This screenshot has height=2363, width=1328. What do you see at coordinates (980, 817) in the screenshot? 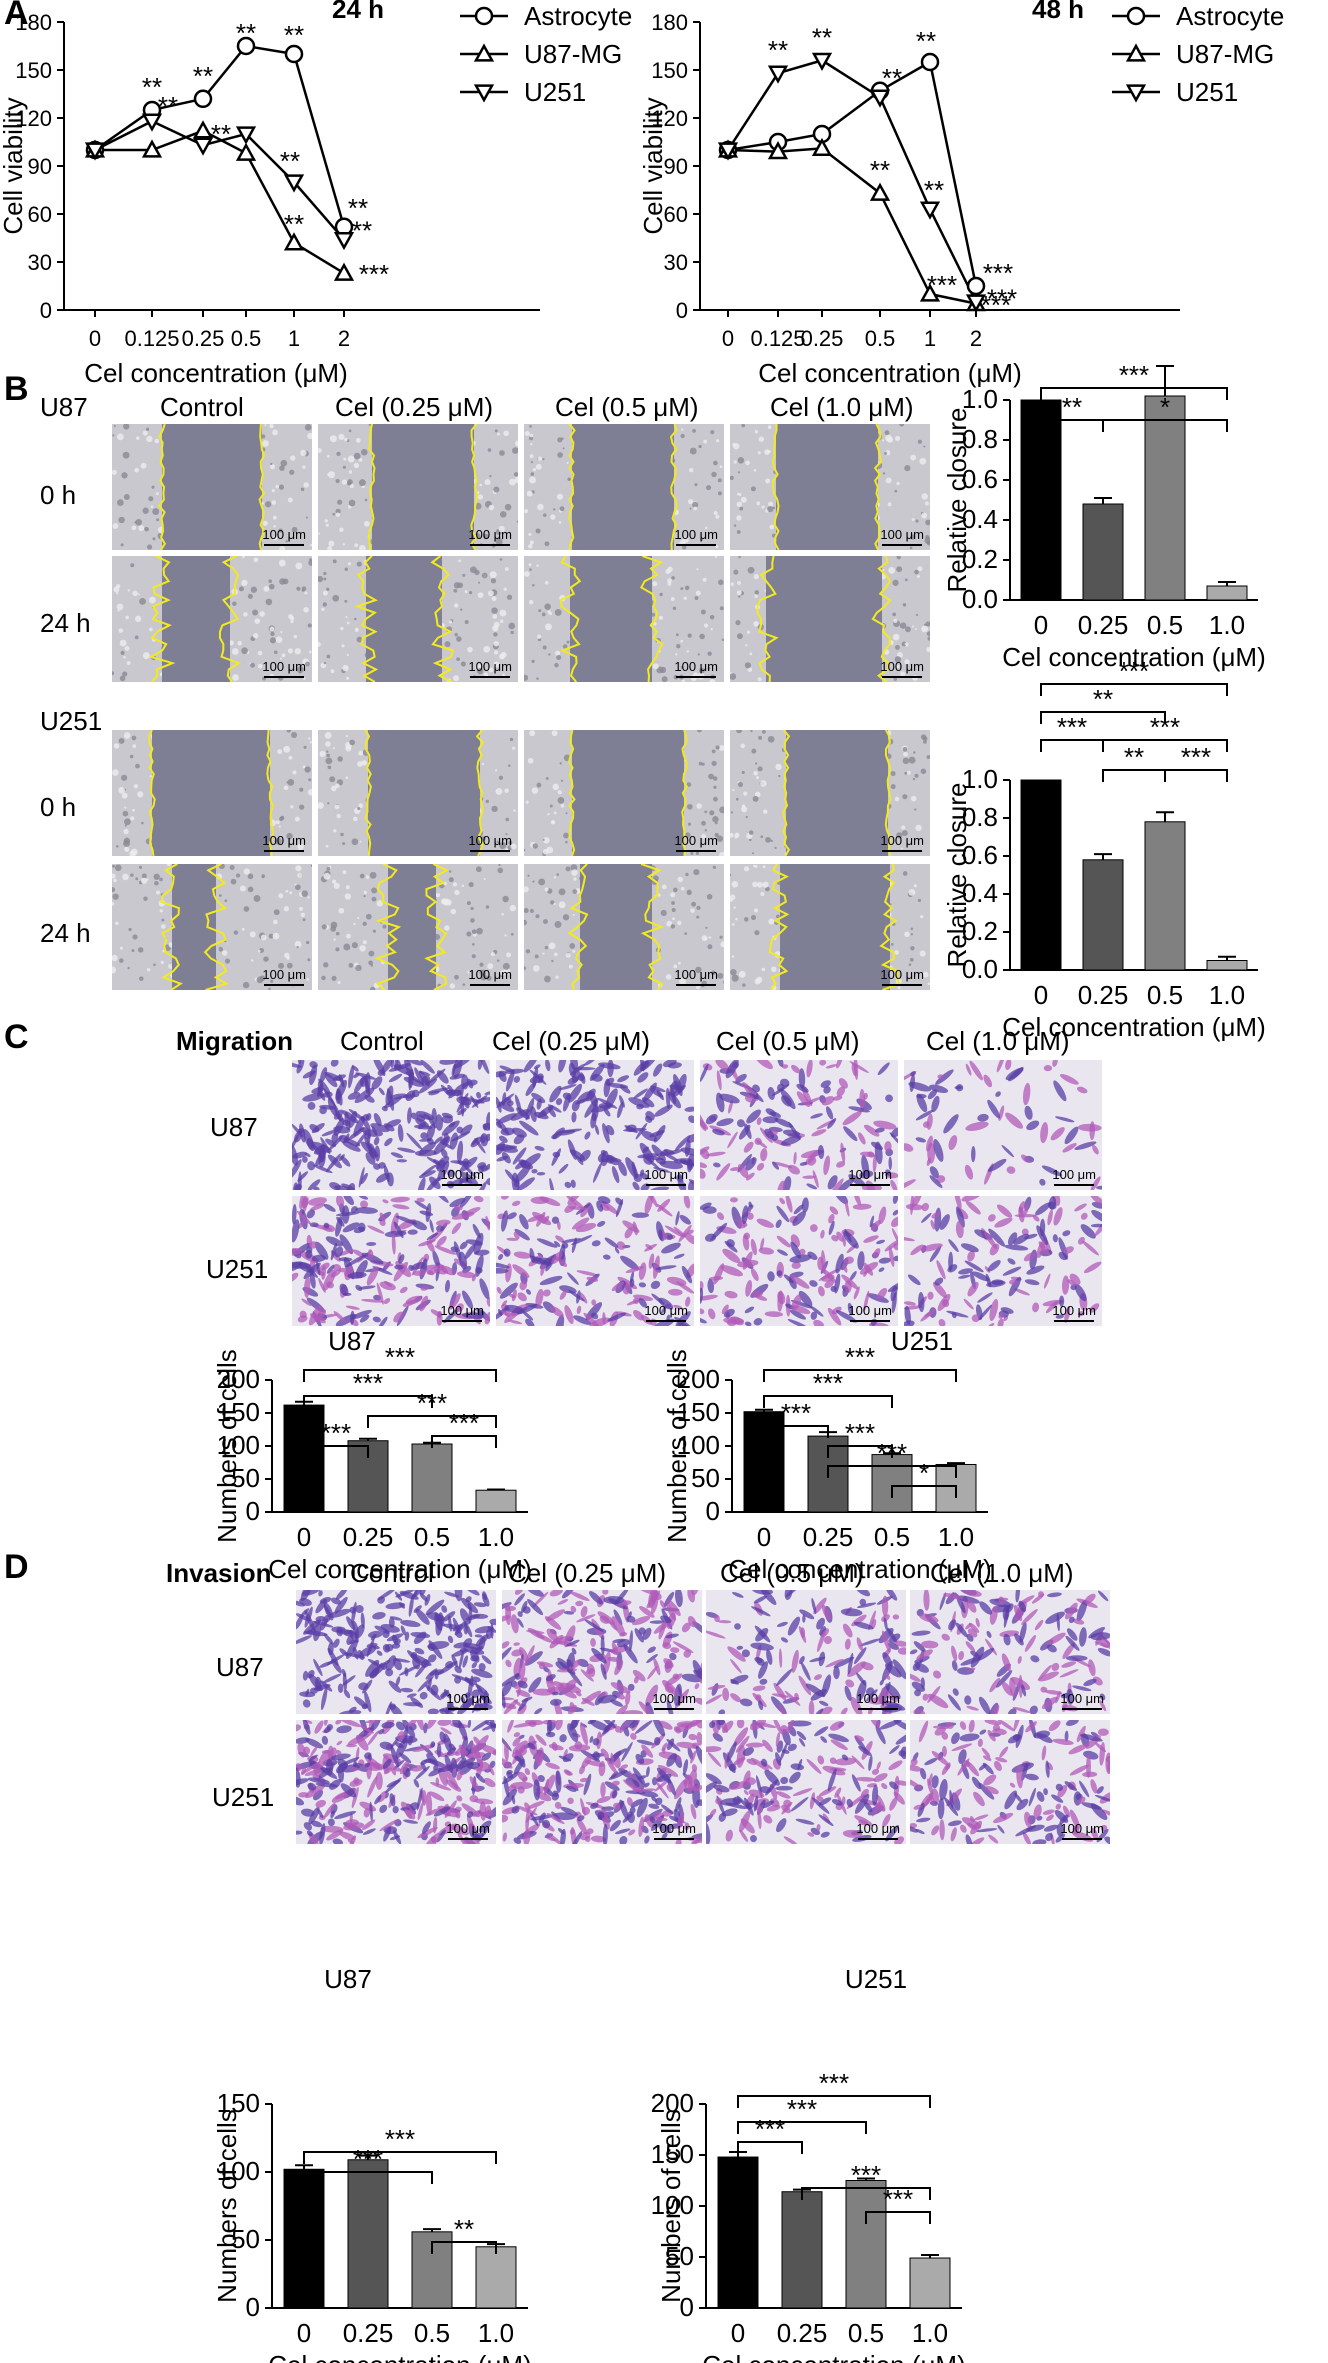
I see `y-tick-label: 0.8` at bounding box center [980, 817].